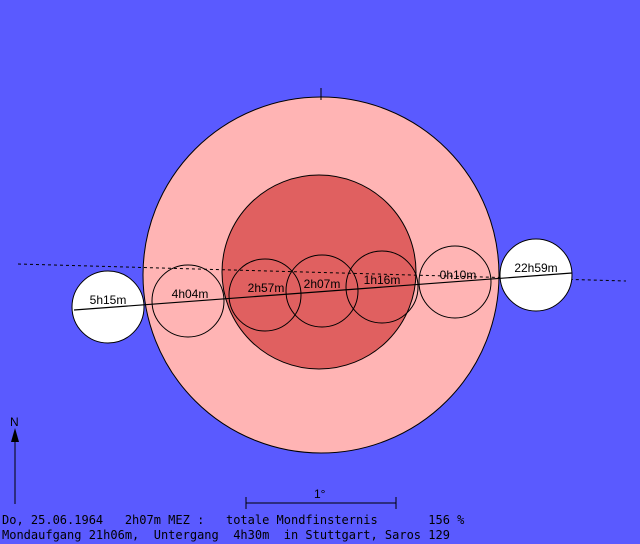 This screenshot has height=544, width=640. I want to click on moon-time-label: 2h07m, so click(322, 284).